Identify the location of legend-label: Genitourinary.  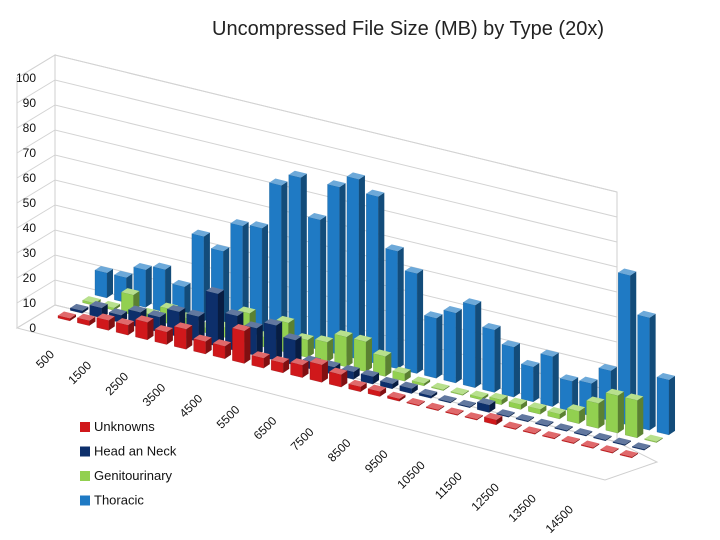
(133, 475).